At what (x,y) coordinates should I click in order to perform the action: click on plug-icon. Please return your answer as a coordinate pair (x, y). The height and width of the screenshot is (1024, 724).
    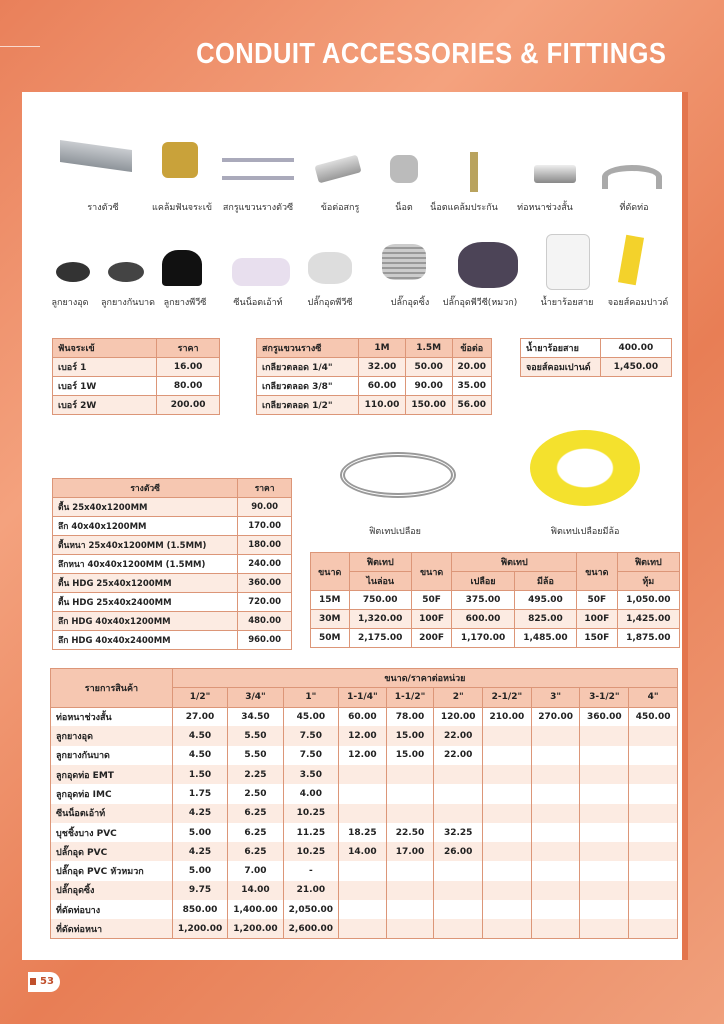
    Looking at the image, I should click on (33, 981).